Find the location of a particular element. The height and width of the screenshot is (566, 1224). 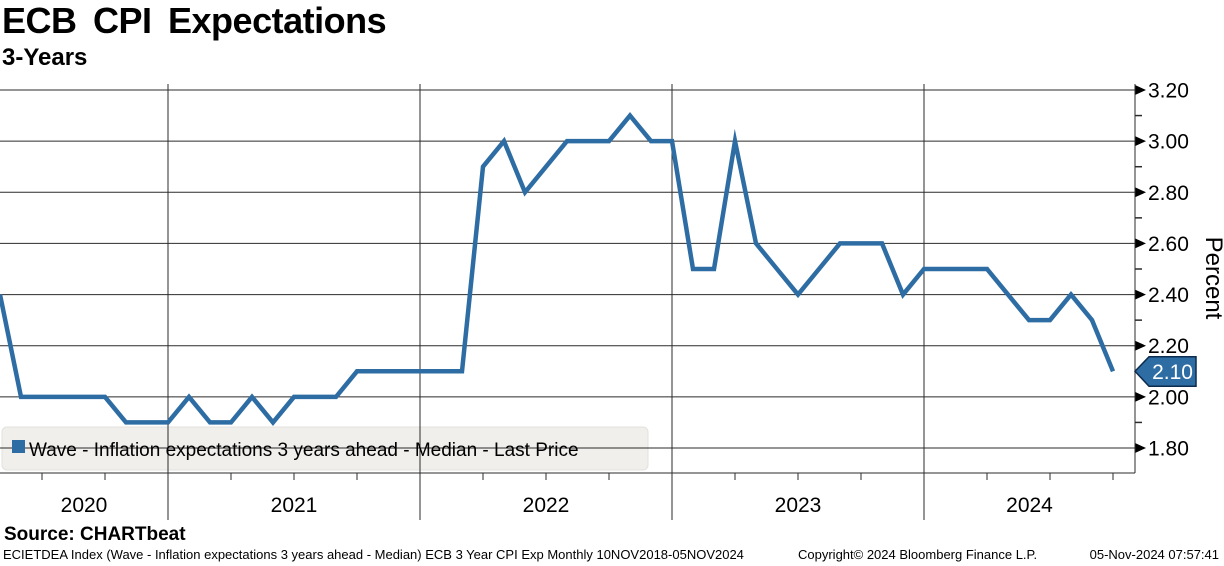

x-year-label: 2023 is located at coordinates (798, 505).